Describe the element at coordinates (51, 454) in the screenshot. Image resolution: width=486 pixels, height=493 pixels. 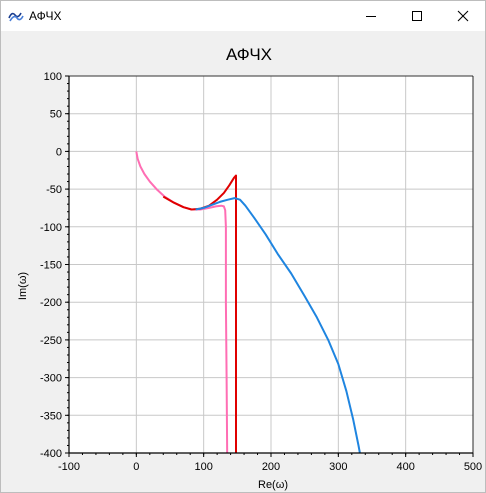
I see `y-tick-label: -400` at that location.